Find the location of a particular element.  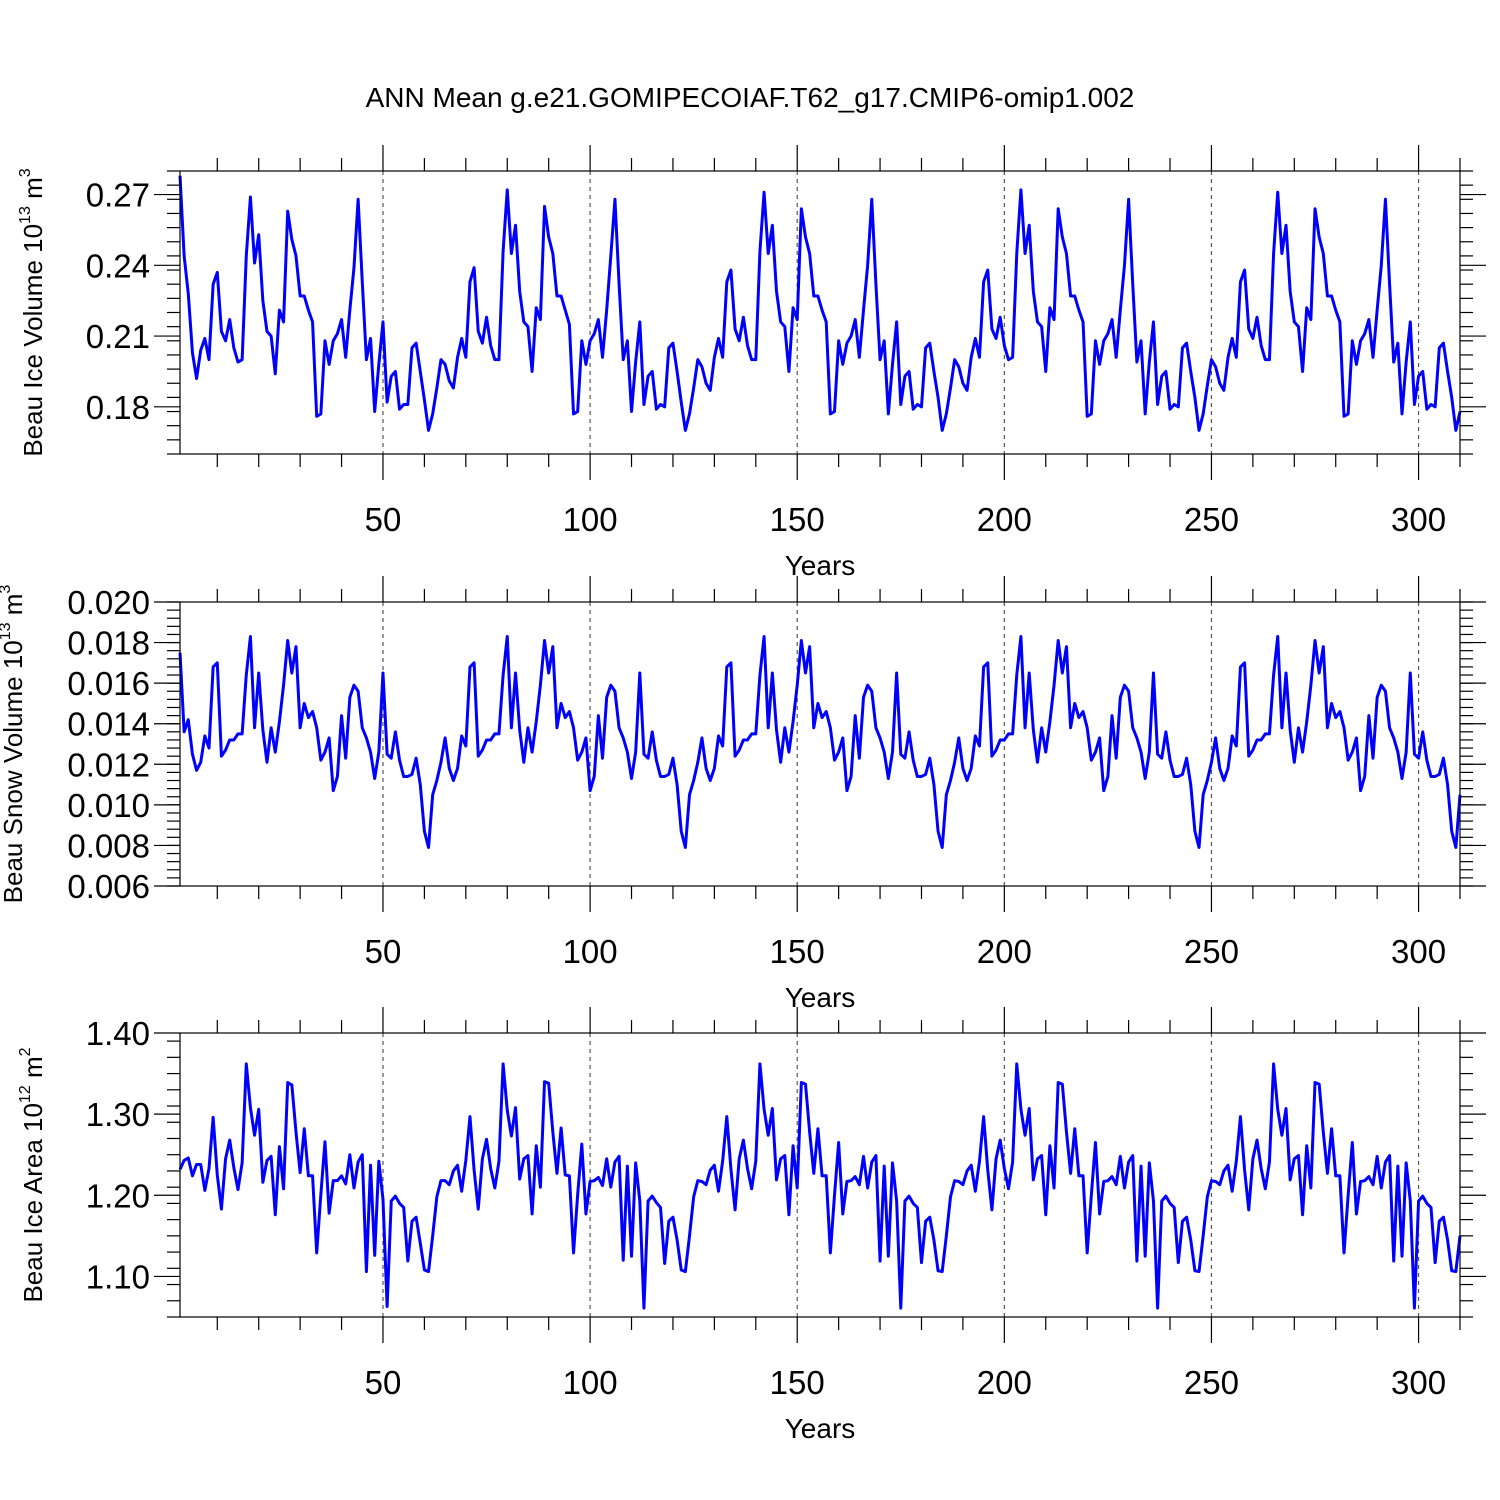

y-axis-title: Beau Snow Volume 1013 m3 is located at coordinates (14, 744).